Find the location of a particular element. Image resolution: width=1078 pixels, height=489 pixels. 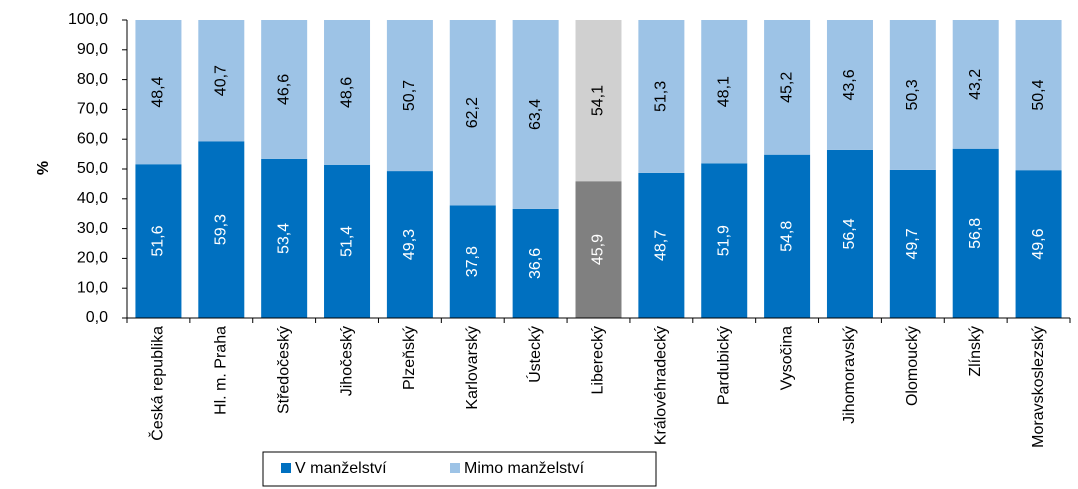

data-label: 54,1 is located at coordinates (598, 100).